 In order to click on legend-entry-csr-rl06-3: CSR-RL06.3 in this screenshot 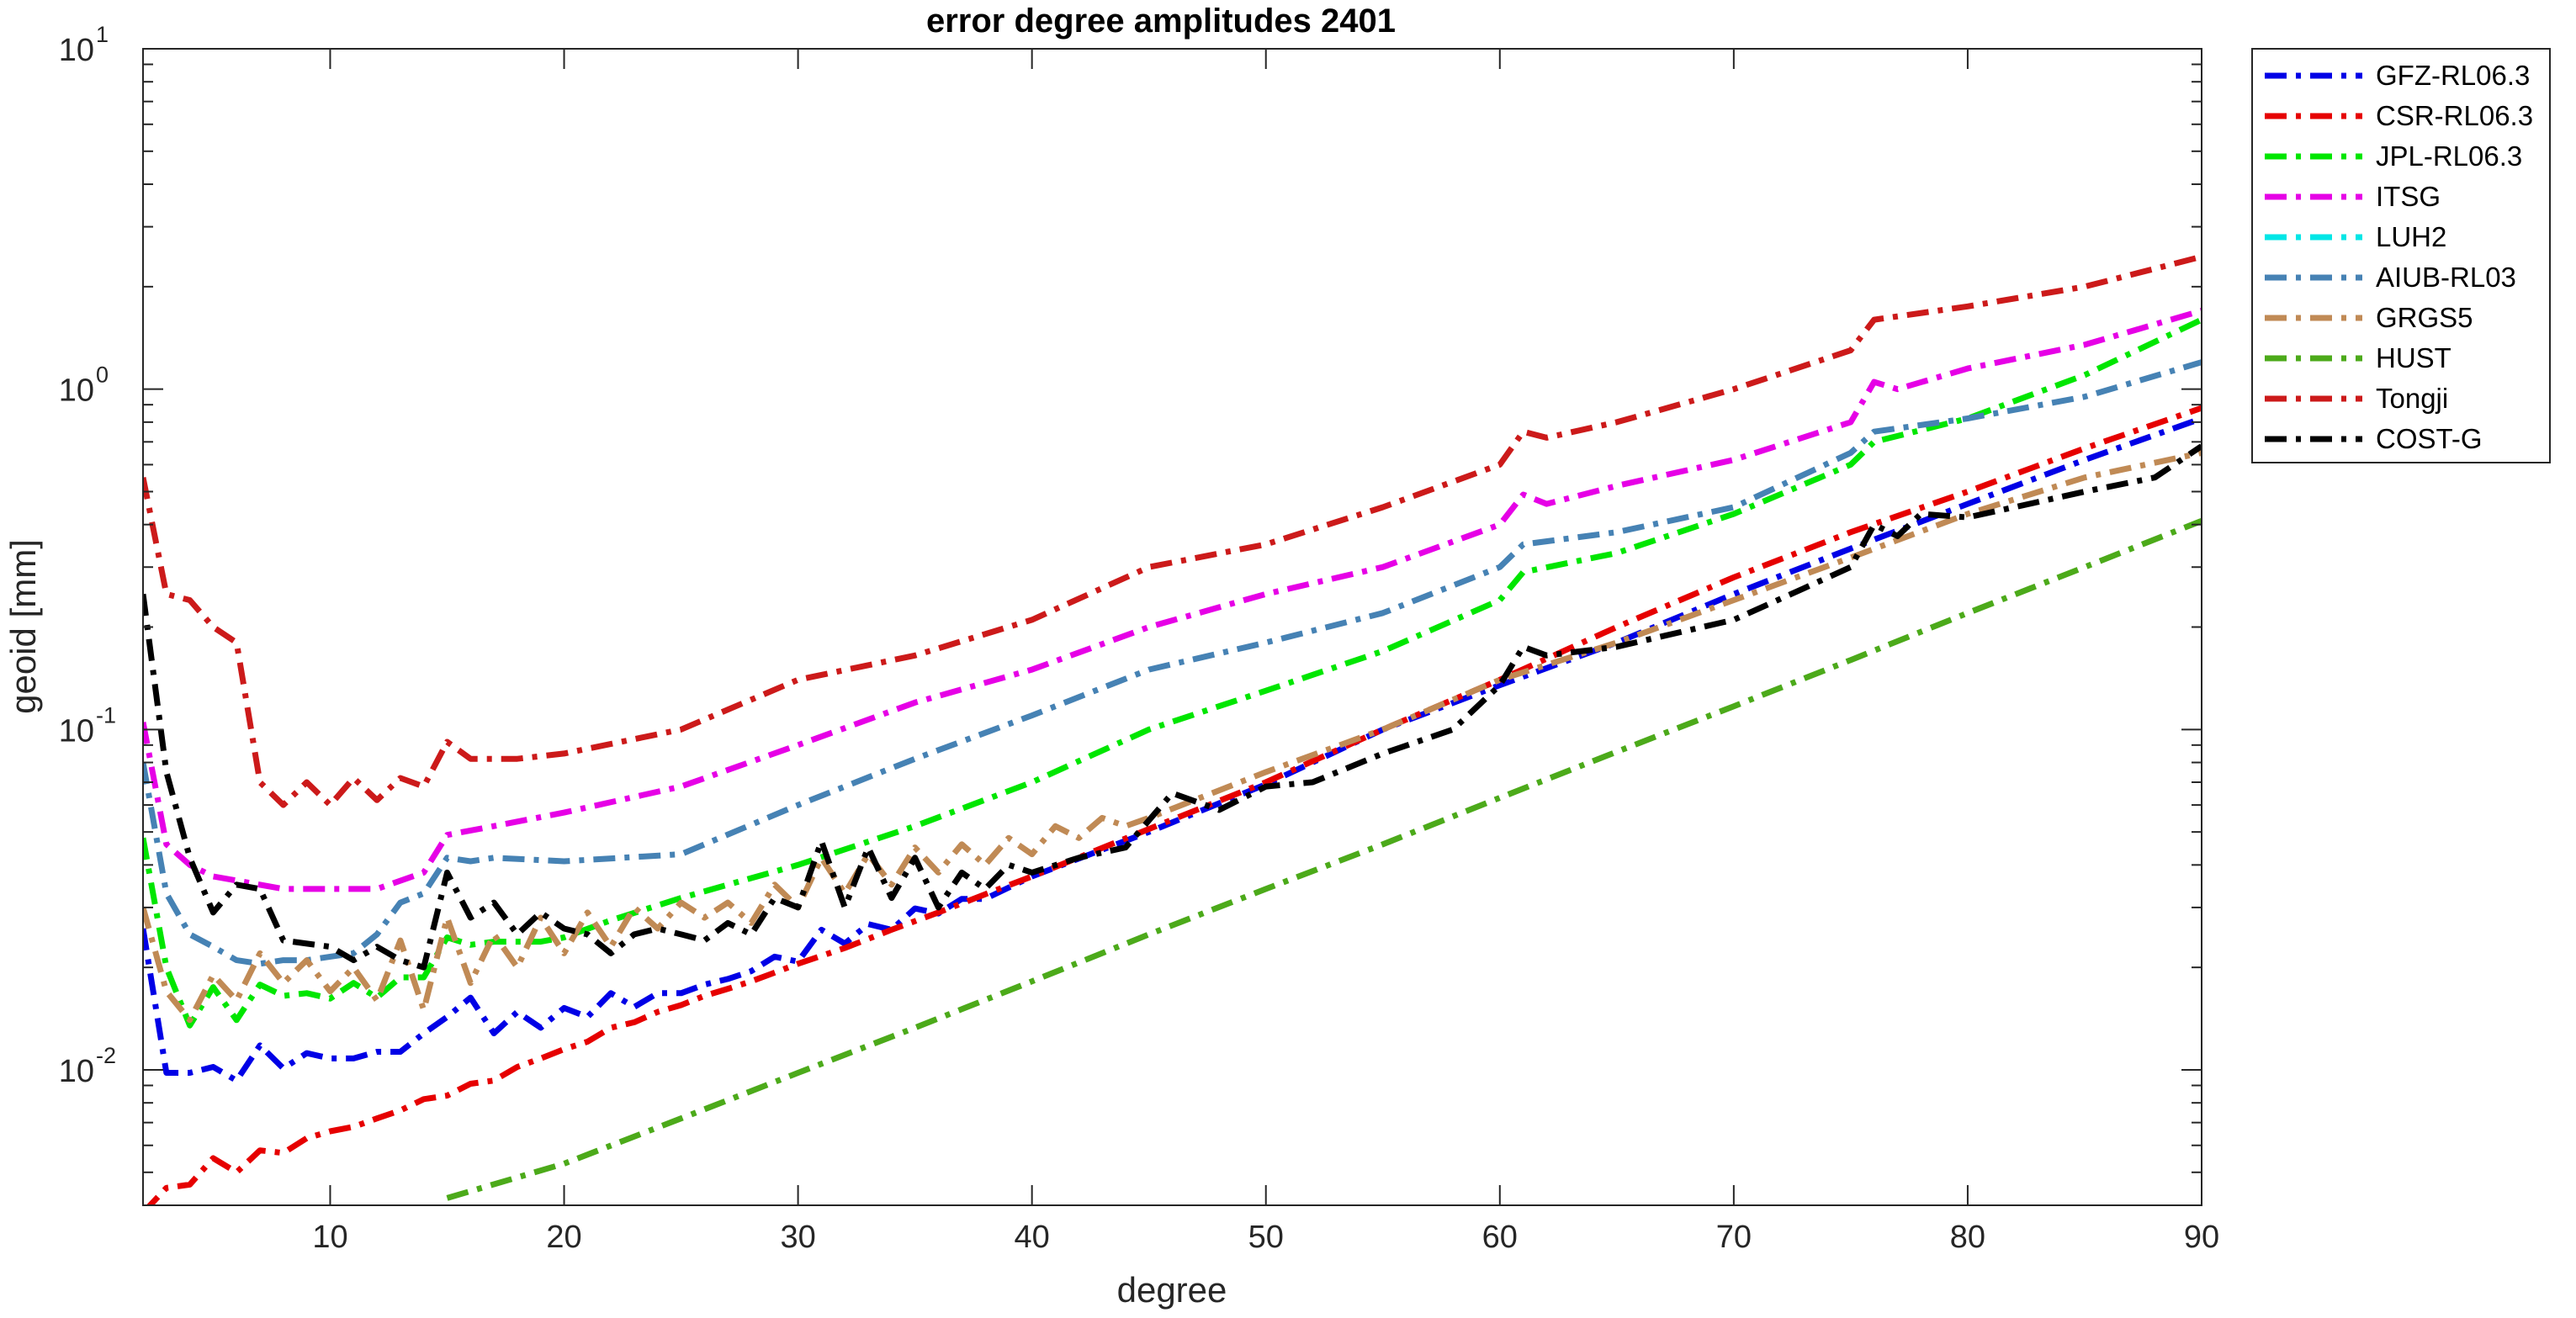, I will do `click(2399, 115)`.